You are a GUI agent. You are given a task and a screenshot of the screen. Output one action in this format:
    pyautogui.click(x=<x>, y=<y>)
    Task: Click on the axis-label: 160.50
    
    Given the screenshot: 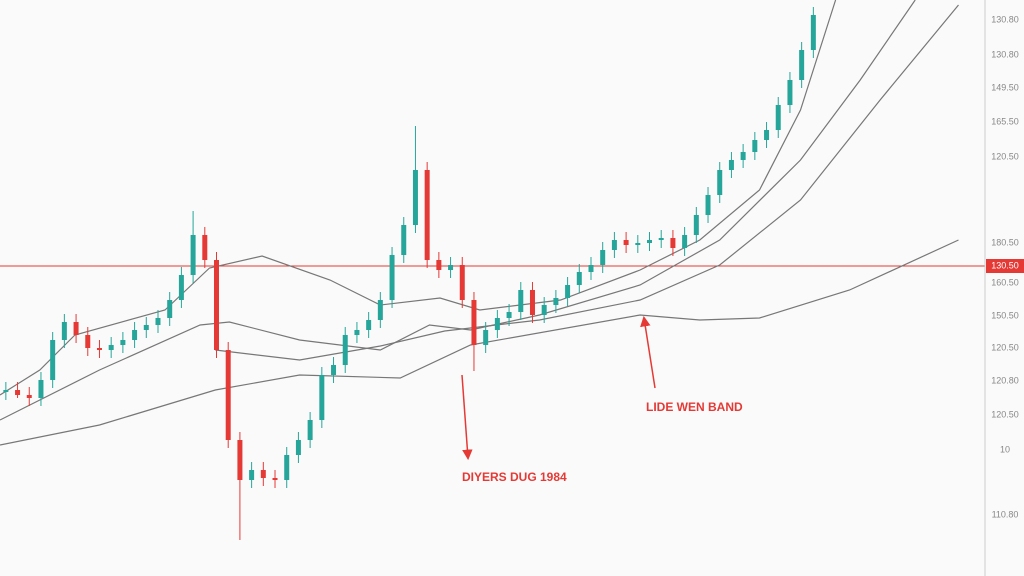 What is the action you would take?
    pyautogui.click(x=1005, y=282)
    